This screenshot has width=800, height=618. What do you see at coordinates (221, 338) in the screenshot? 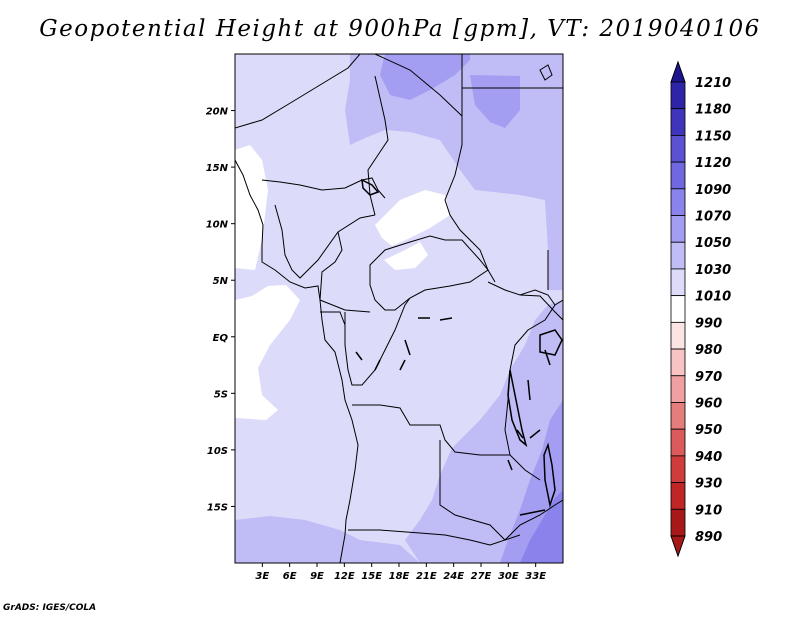
I see `lat-tick-label: EQ` at bounding box center [221, 338].